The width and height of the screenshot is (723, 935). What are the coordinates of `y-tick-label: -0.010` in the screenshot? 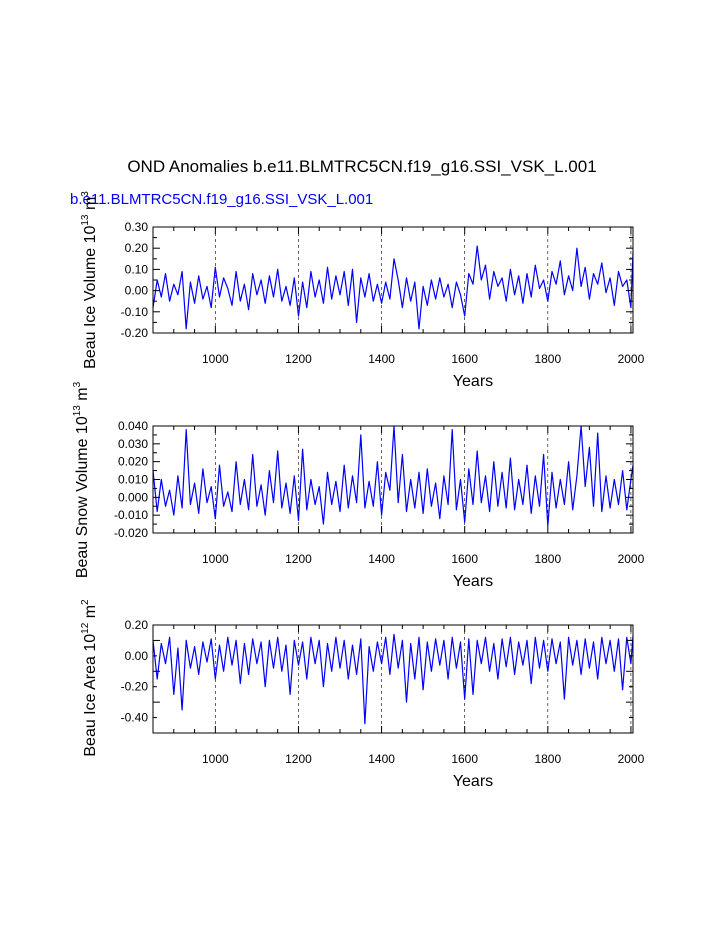 It's located at (131, 515).